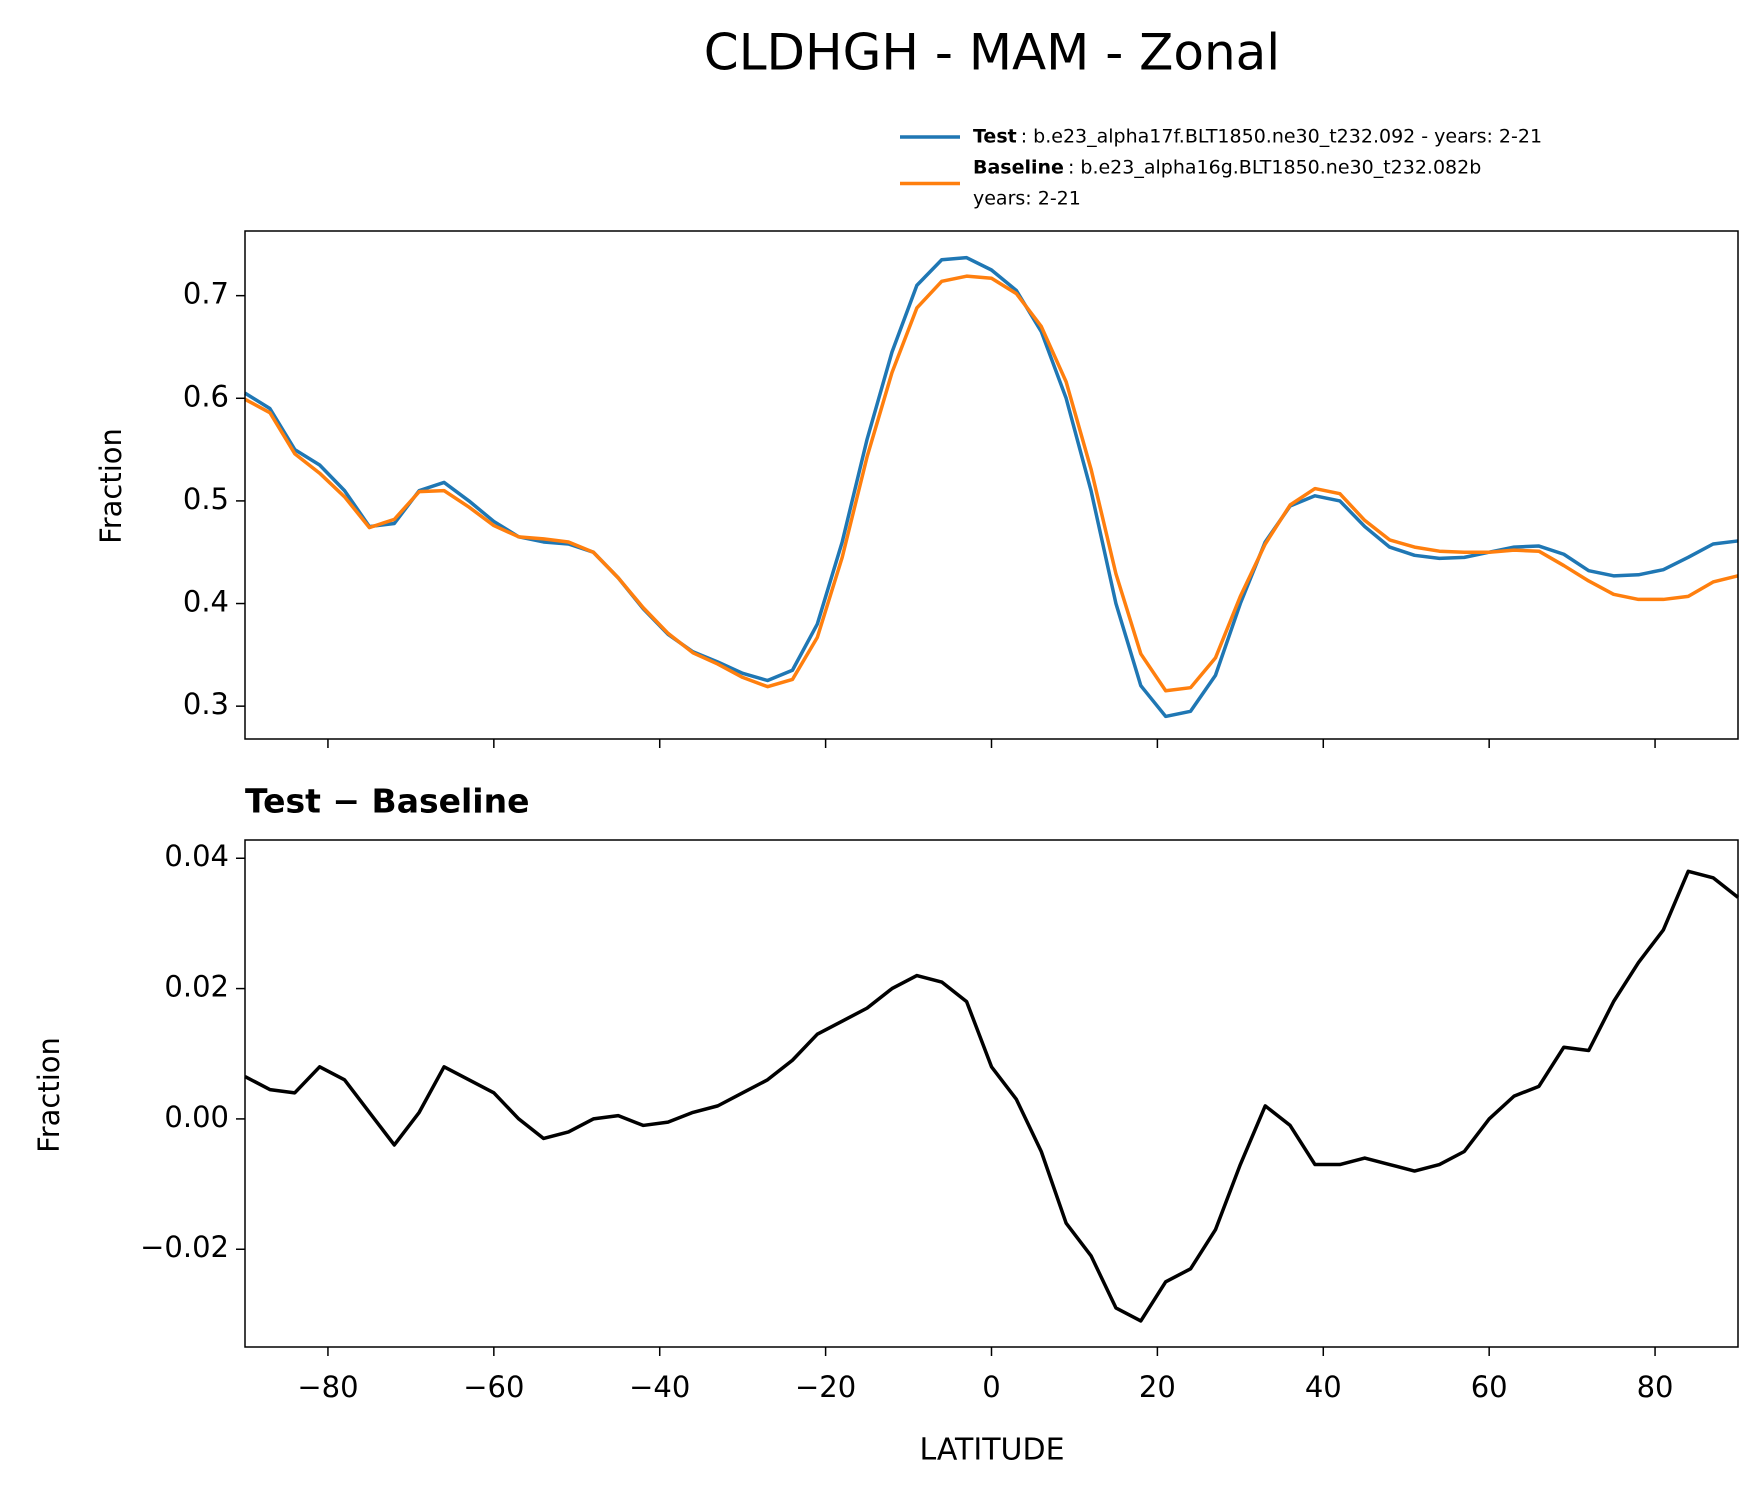  Describe the element at coordinates (1157, 1387) in the screenshot. I see `x-tick-label: 20` at that location.